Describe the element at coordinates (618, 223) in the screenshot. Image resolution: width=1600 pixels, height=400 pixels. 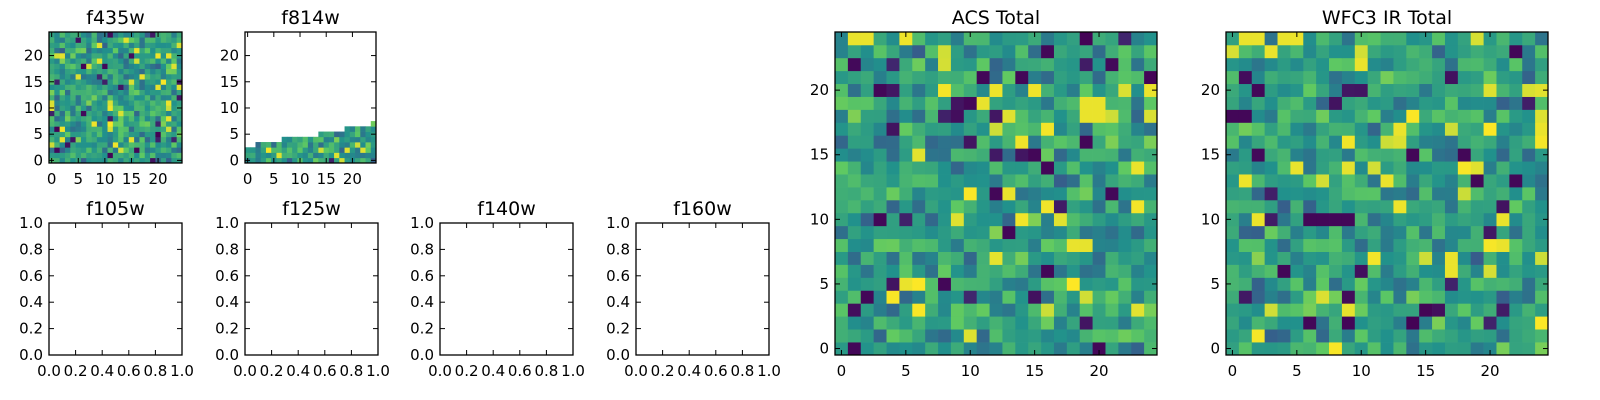
I see `y-tick-label: 1.0` at that location.